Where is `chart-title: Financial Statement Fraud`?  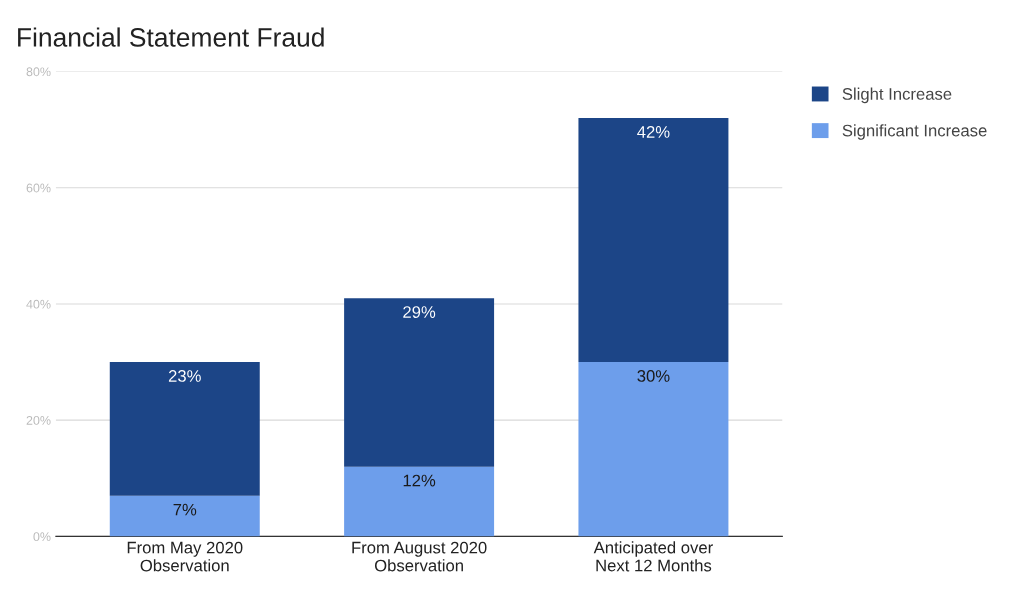 chart-title: Financial Statement Fraud is located at coordinates (171, 37).